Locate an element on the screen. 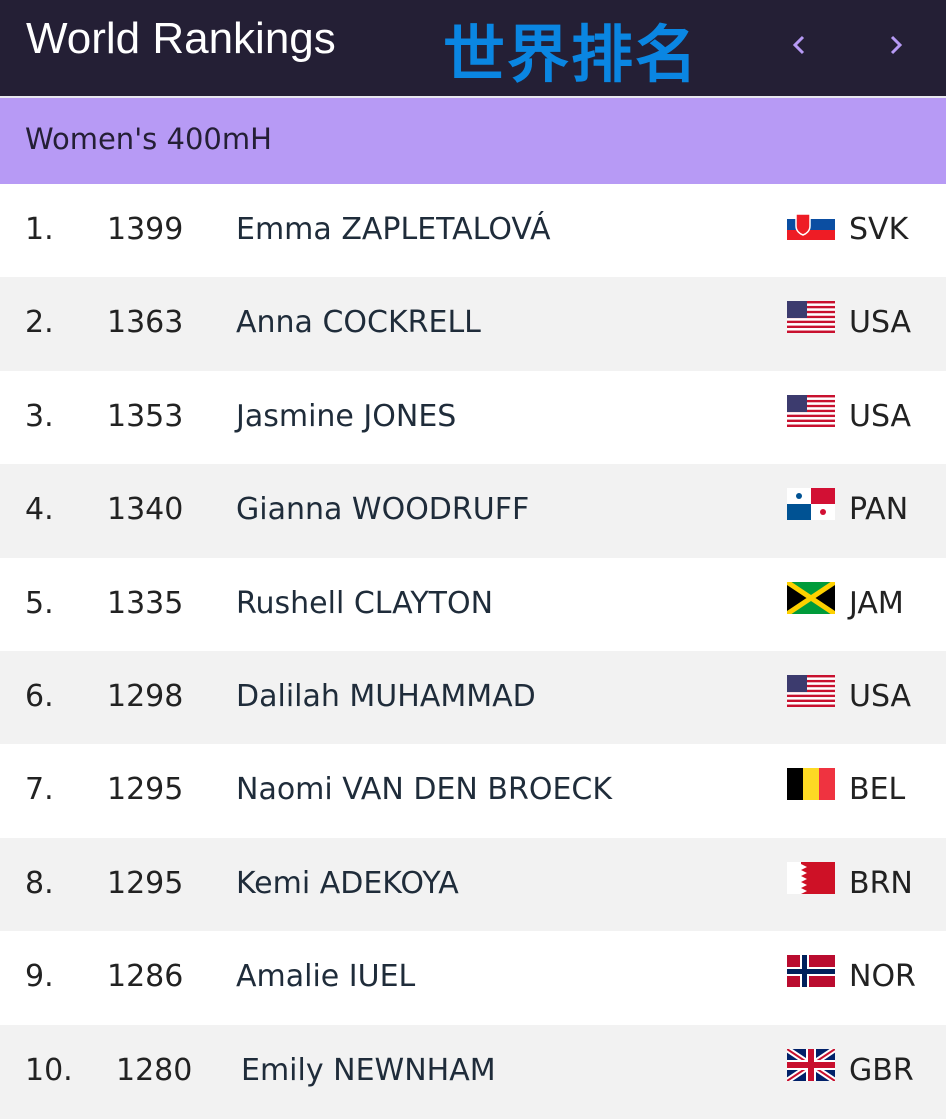  name: Anna COCKRELL is located at coordinates (358, 323).